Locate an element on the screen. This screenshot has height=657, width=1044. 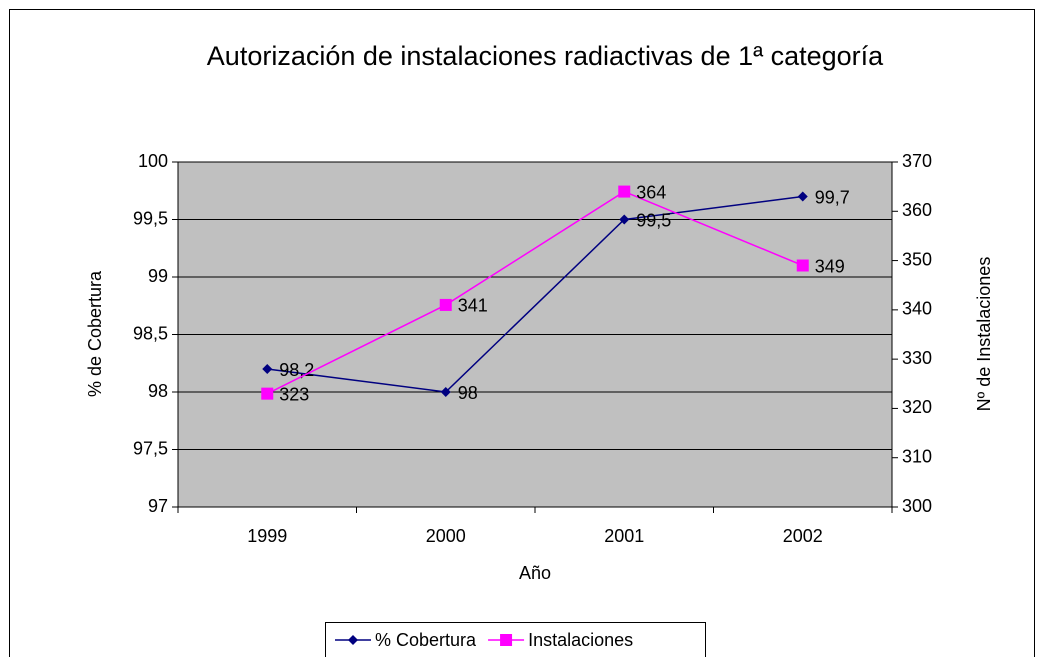
y2-tick-label: 310 is located at coordinates (917, 456).